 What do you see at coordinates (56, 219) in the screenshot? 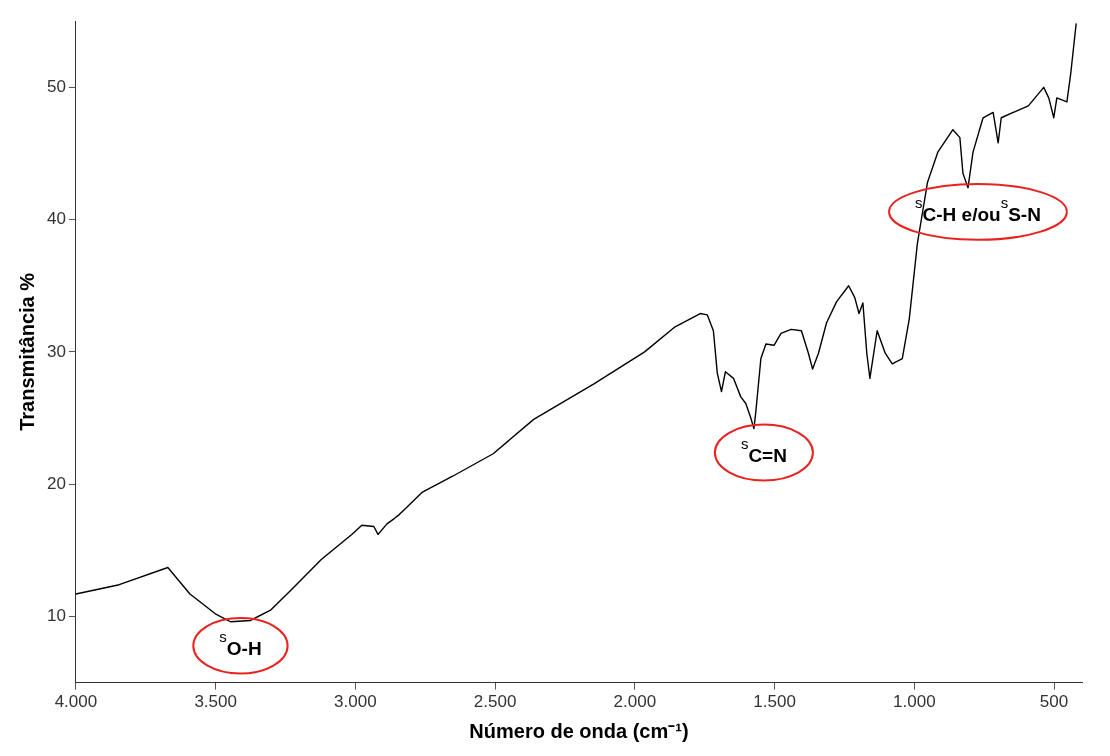
I see `y-tick-label: 40` at bounding box center [56, 219].